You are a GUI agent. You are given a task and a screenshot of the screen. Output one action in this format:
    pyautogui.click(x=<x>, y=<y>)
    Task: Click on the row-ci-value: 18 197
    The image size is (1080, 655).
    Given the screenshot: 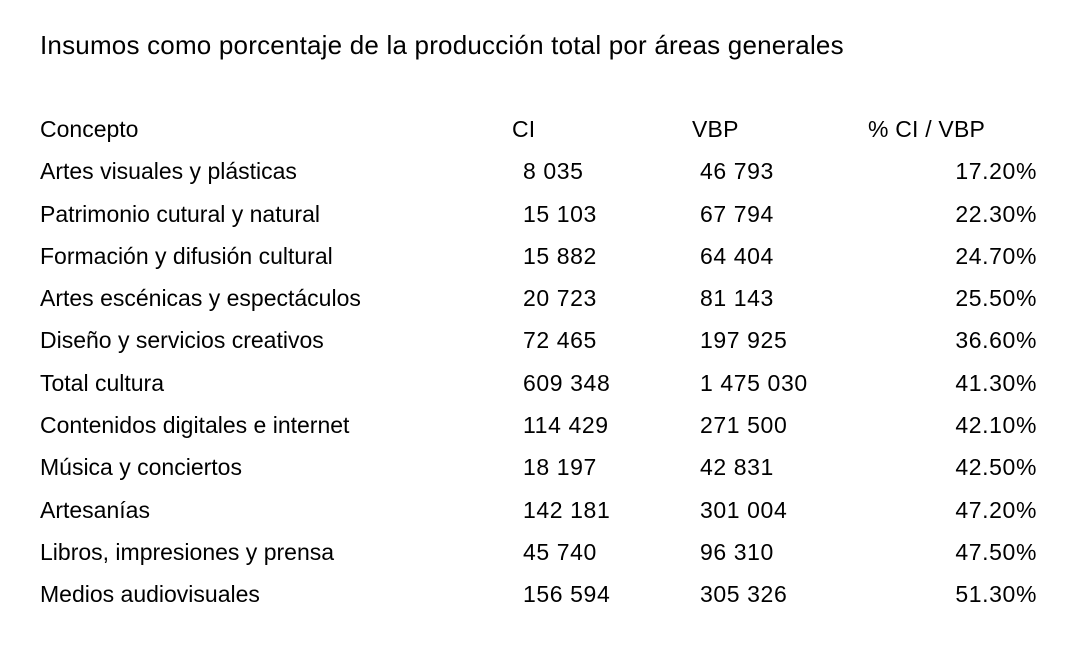 What is the action you would take?
    pyautogui.click(x=560, y=467)
    